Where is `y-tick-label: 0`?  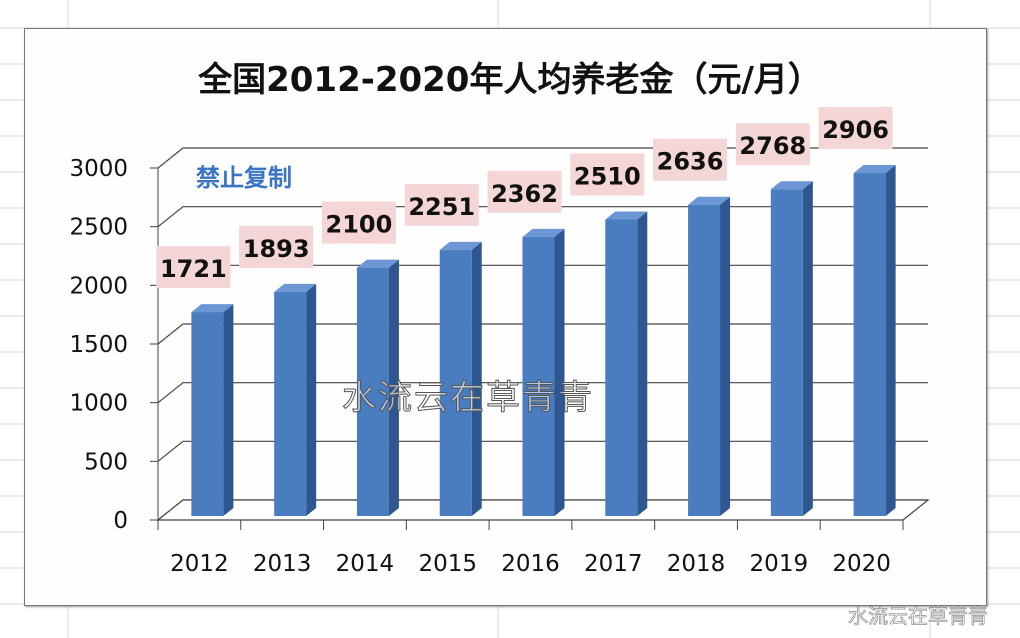 y-tick-label: 0 is located at coordinates (120, 521).